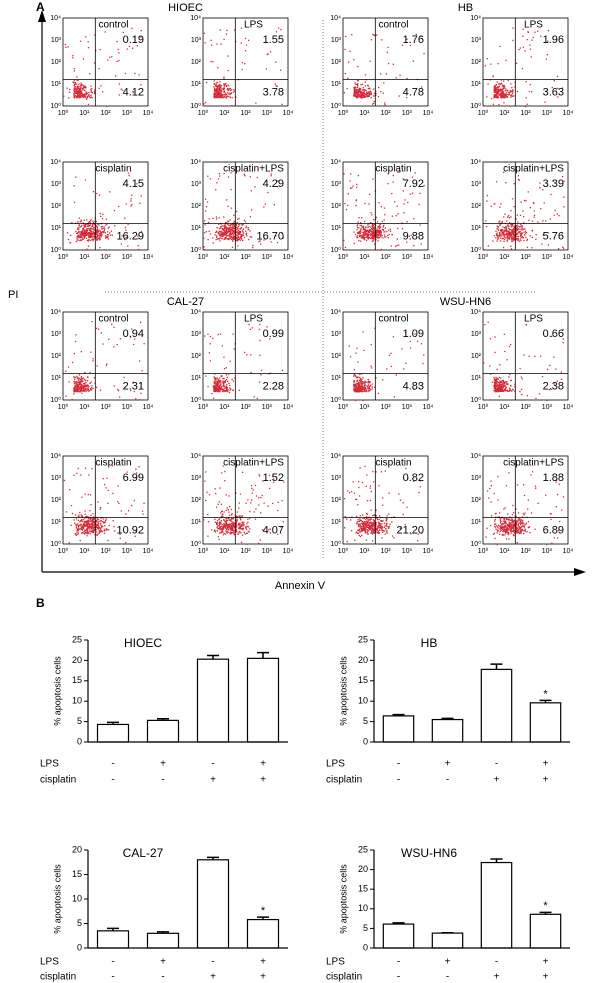 This screenshot has height=983, width=600. I want to click on x-tick-label: 10⁰, so click(203, 551).